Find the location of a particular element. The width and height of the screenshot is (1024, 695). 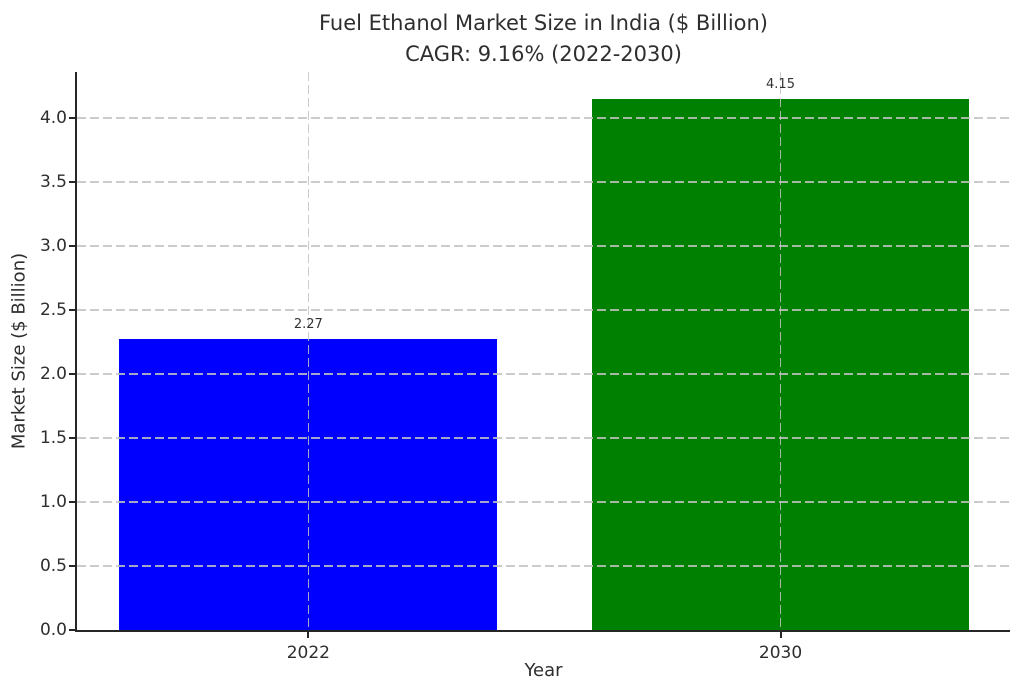

y-tick-label: 3.0 is located at coordinates (53, 246).